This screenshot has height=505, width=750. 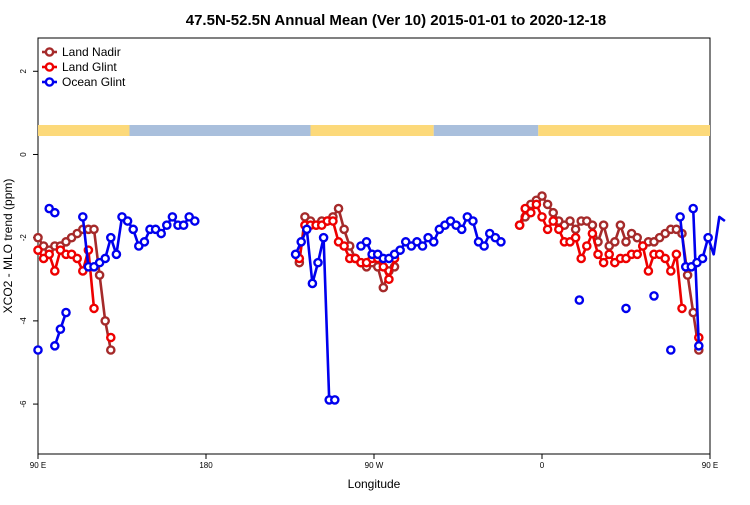 What do you see at coordinates (23, 238) in the screenshot?
I see `y-tick-label: -2` at bounding box center [23, 238].